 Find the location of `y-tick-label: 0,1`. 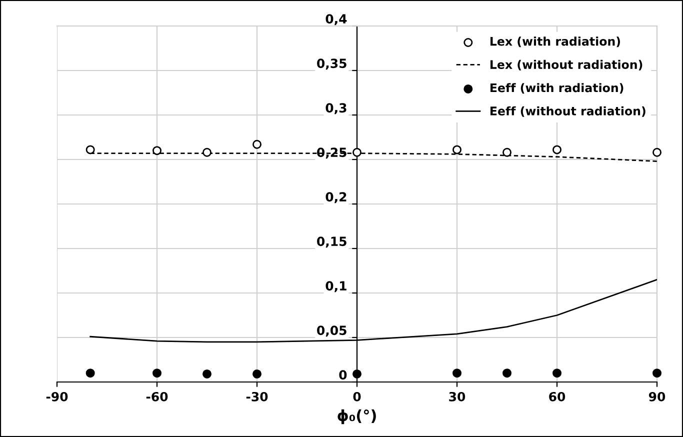

y-tick-label: 0,1 is located at coordinates (336, 286).